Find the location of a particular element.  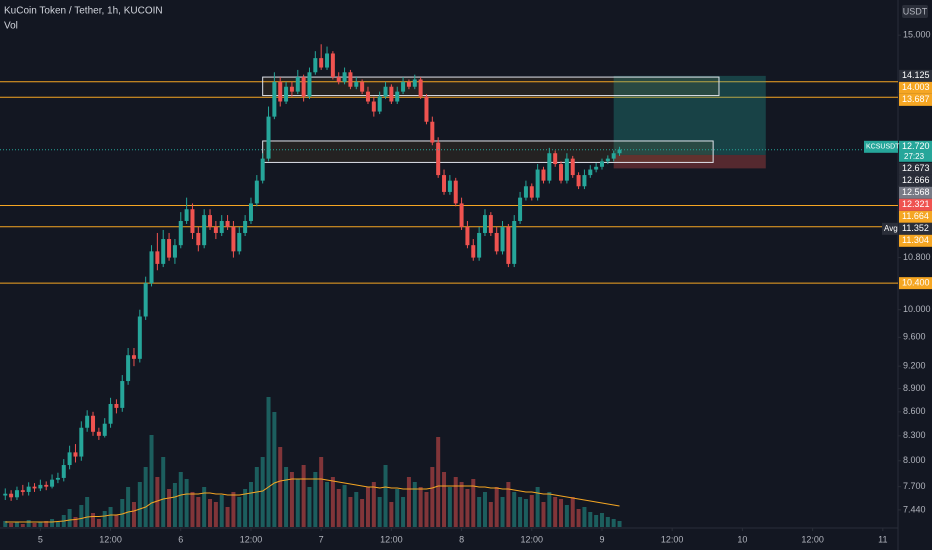

symbol-box is located at coordinates (881, 146).